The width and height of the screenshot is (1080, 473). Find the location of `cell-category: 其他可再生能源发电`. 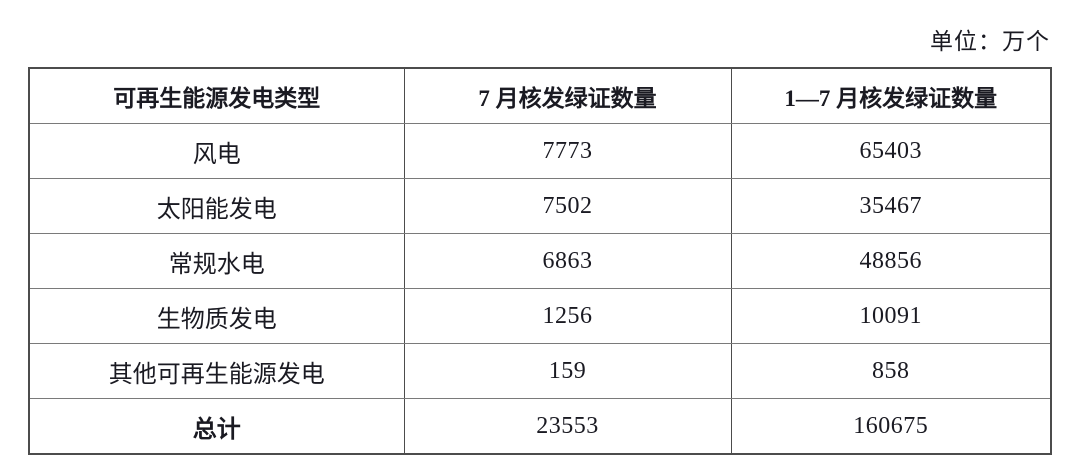

cell-category: 其他可再生能源发电 is located at coordinates (216, 371).